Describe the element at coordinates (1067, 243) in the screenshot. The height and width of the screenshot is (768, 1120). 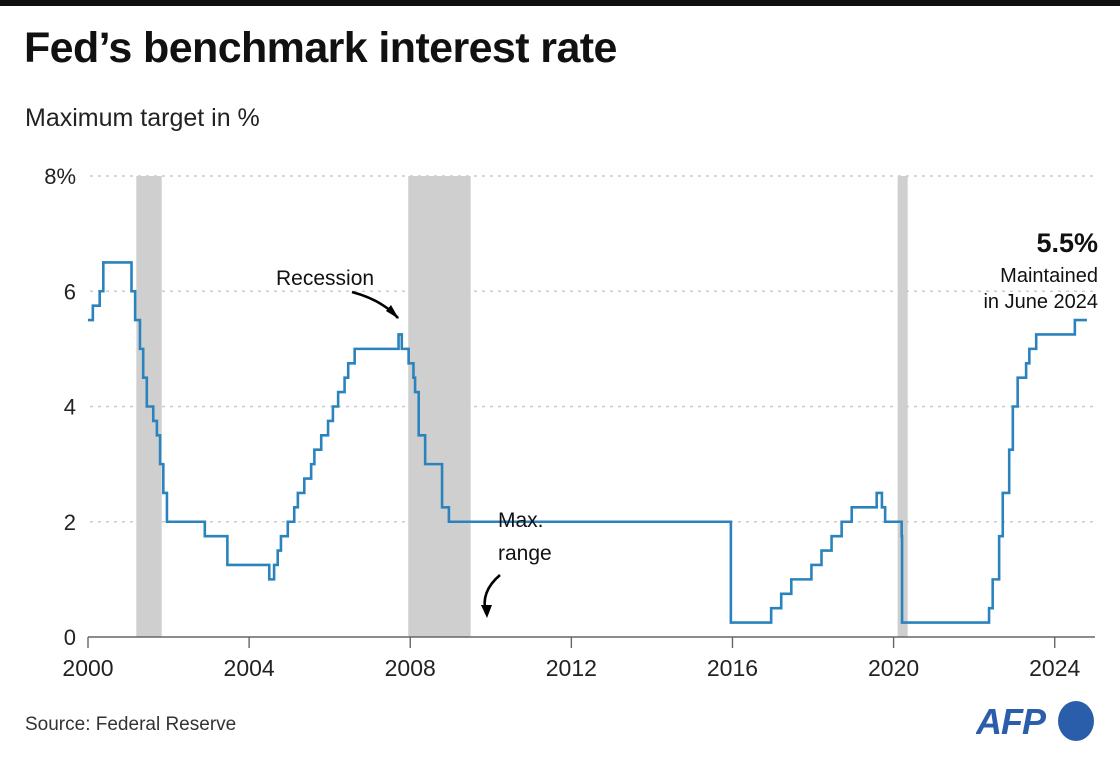
I see `callout-value: 5.5%` at that location.